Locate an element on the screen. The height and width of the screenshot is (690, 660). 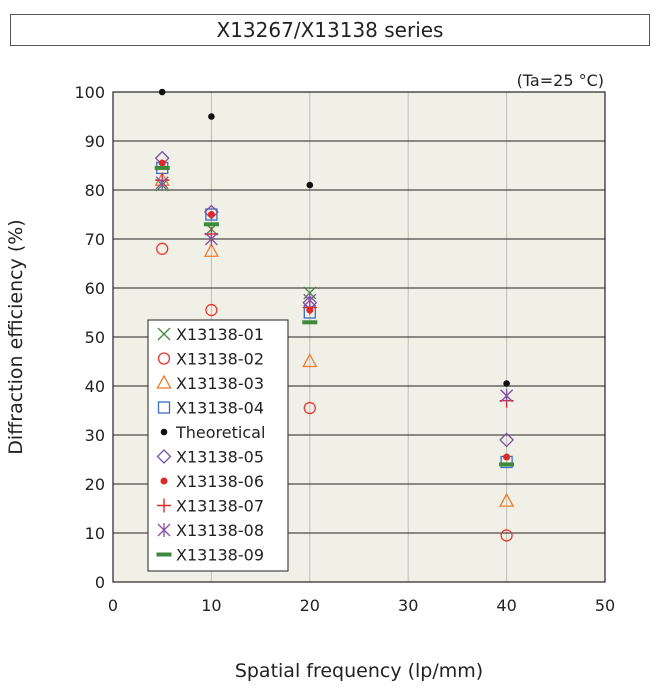
y-tick-label: 100 is located at coordinates (89, 92).